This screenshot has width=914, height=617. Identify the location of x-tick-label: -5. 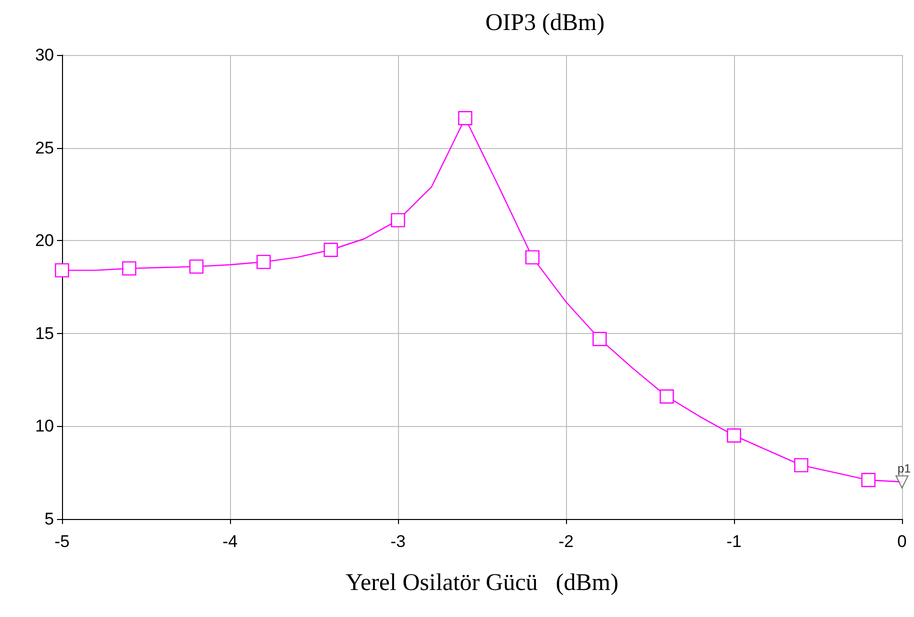
(62, 541).